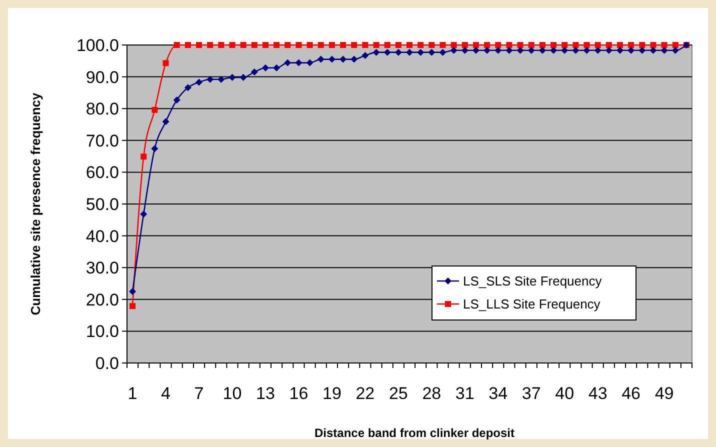  Describe the element at coordinates (232, 393) in the screenshot. I see `x-tick-label: 10` at that location.